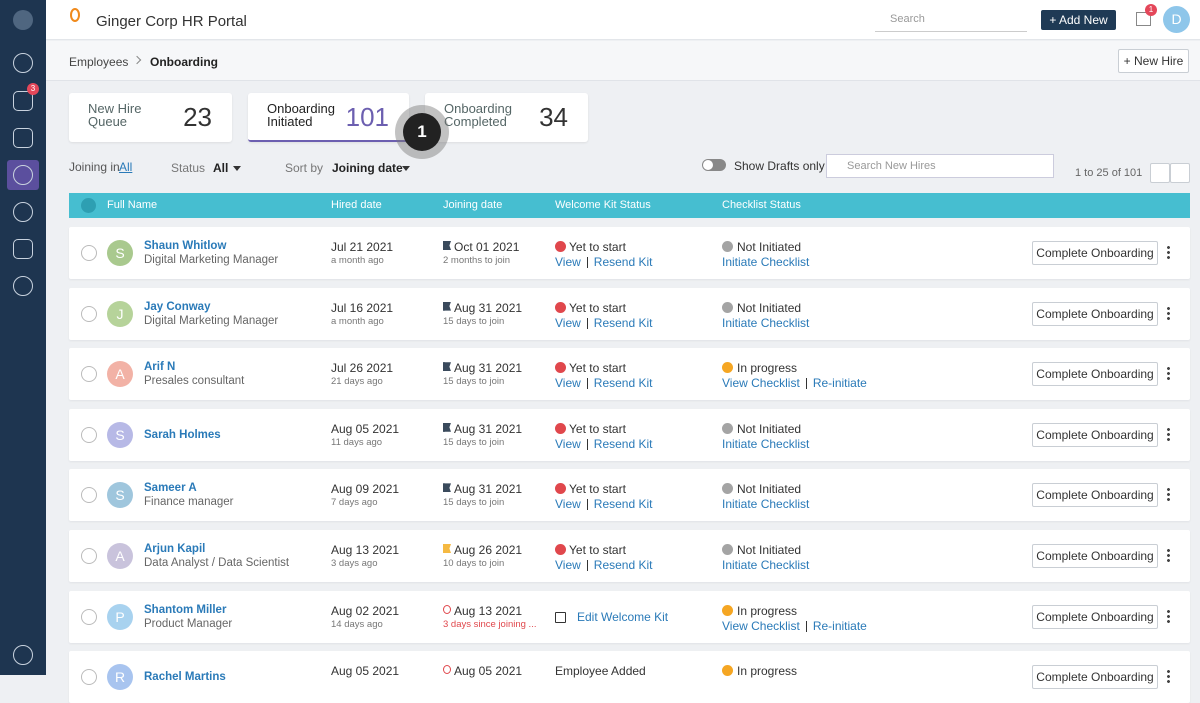 The image size is (1200, 703). I want to click on next-page, so click(1180, 173).